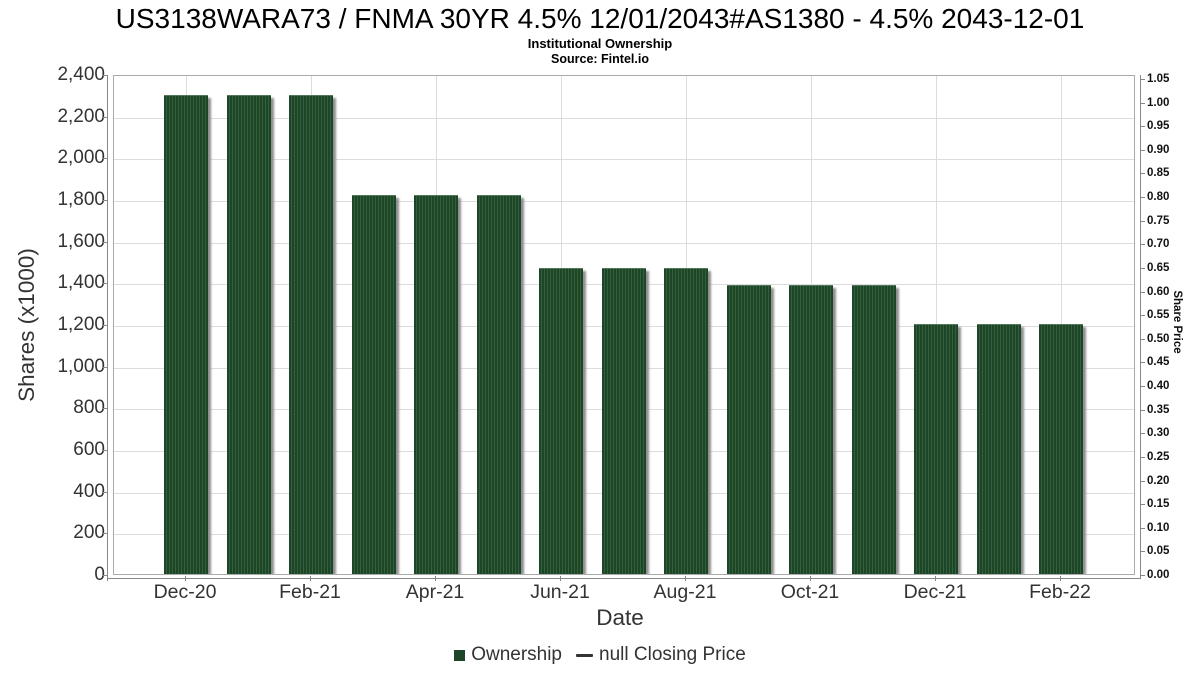 This screenshot has height=675, width=1200. What do you see at coordinates (1158, 315) in the screenshot?
I see `price-tick-label: 0.55` at bounding box center [1158, 315].